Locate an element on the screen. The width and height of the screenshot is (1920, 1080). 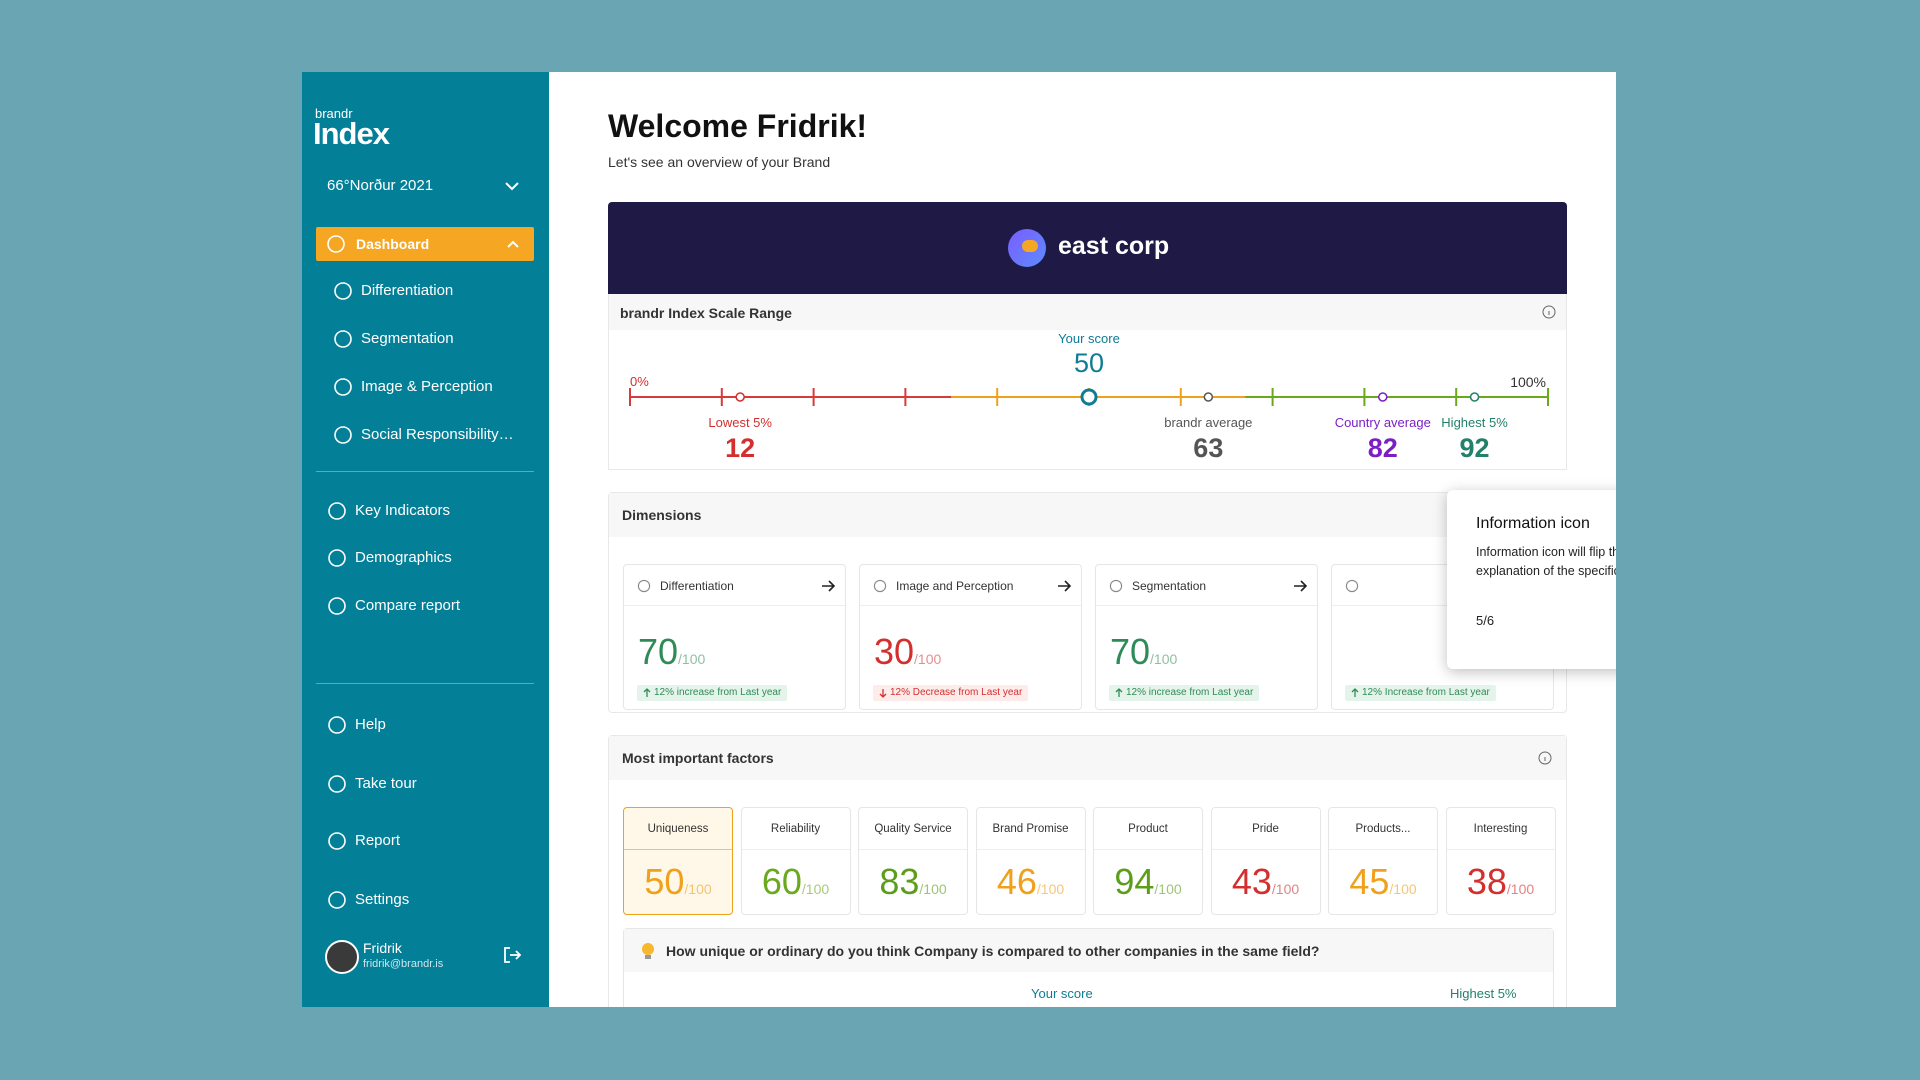
factor-value: 50/100 is located at coordinates (678, 881).